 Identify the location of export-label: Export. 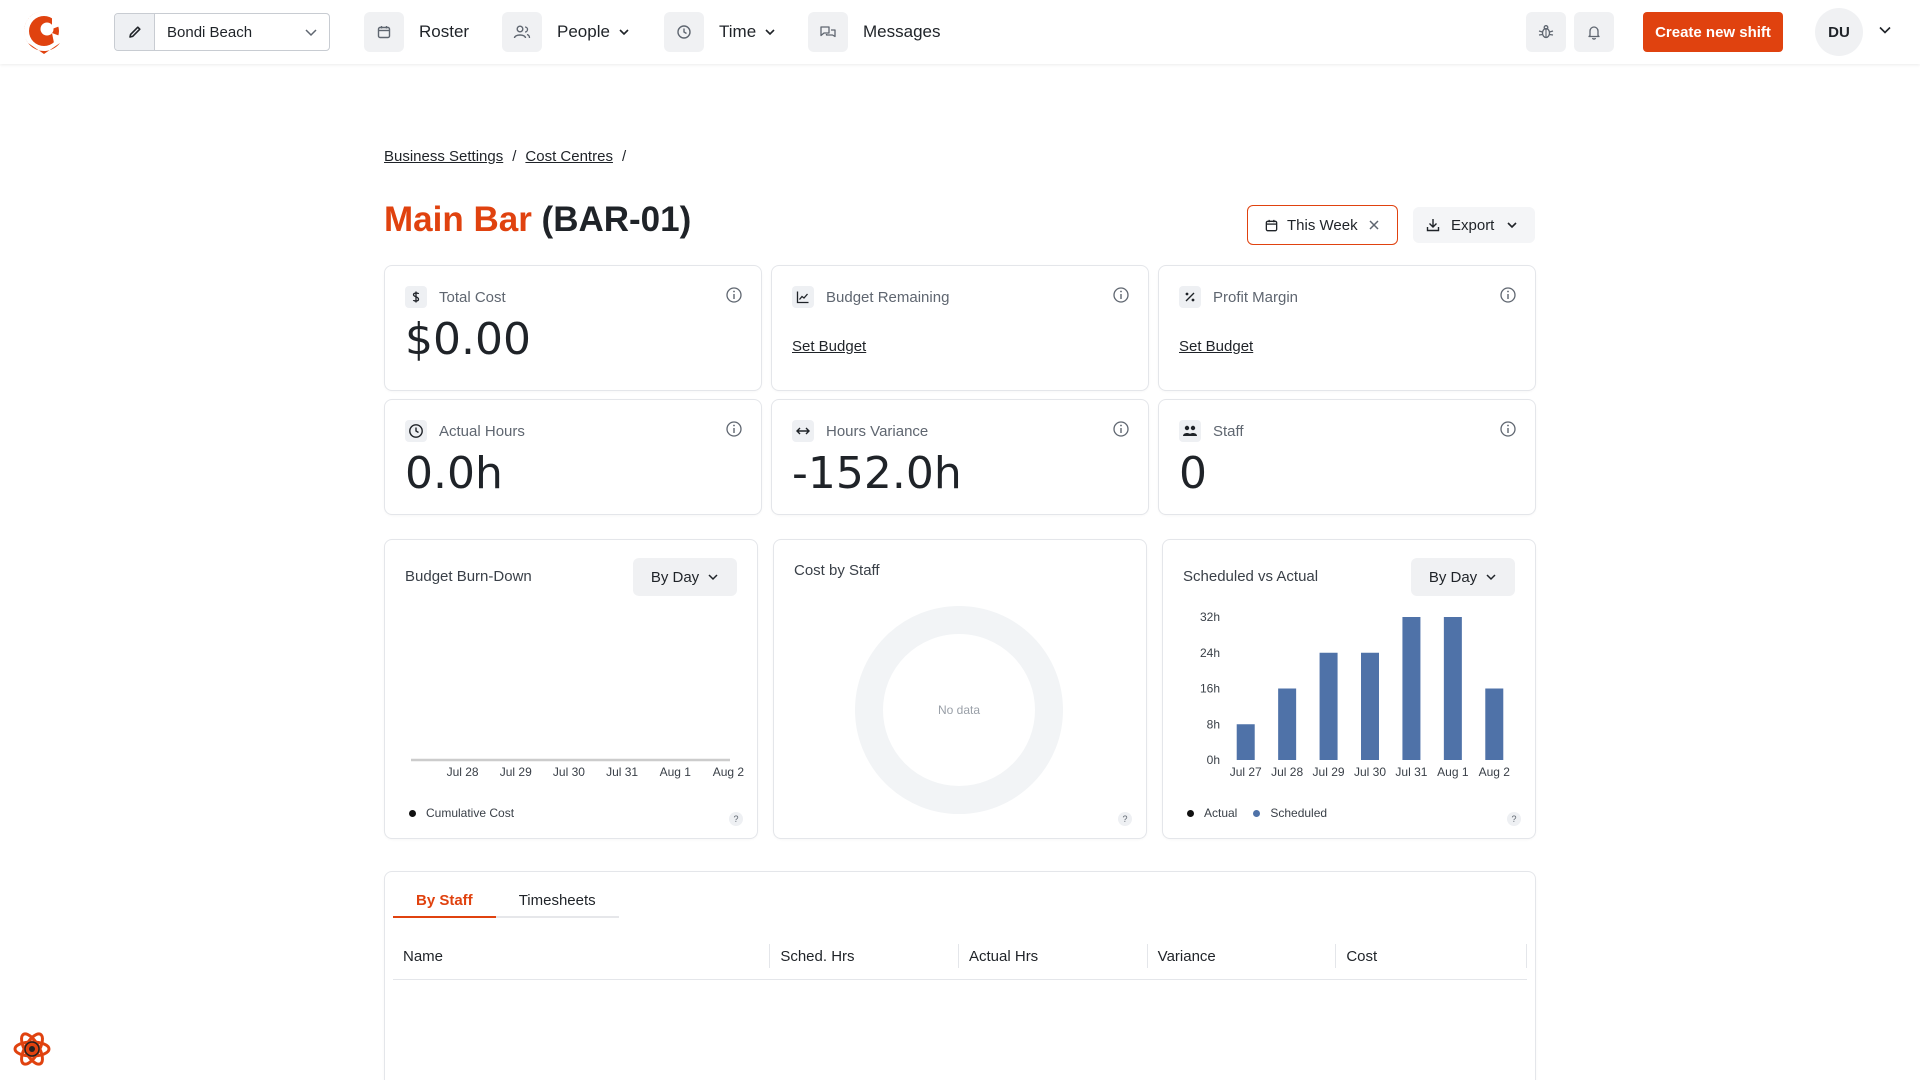
(1473, 225).